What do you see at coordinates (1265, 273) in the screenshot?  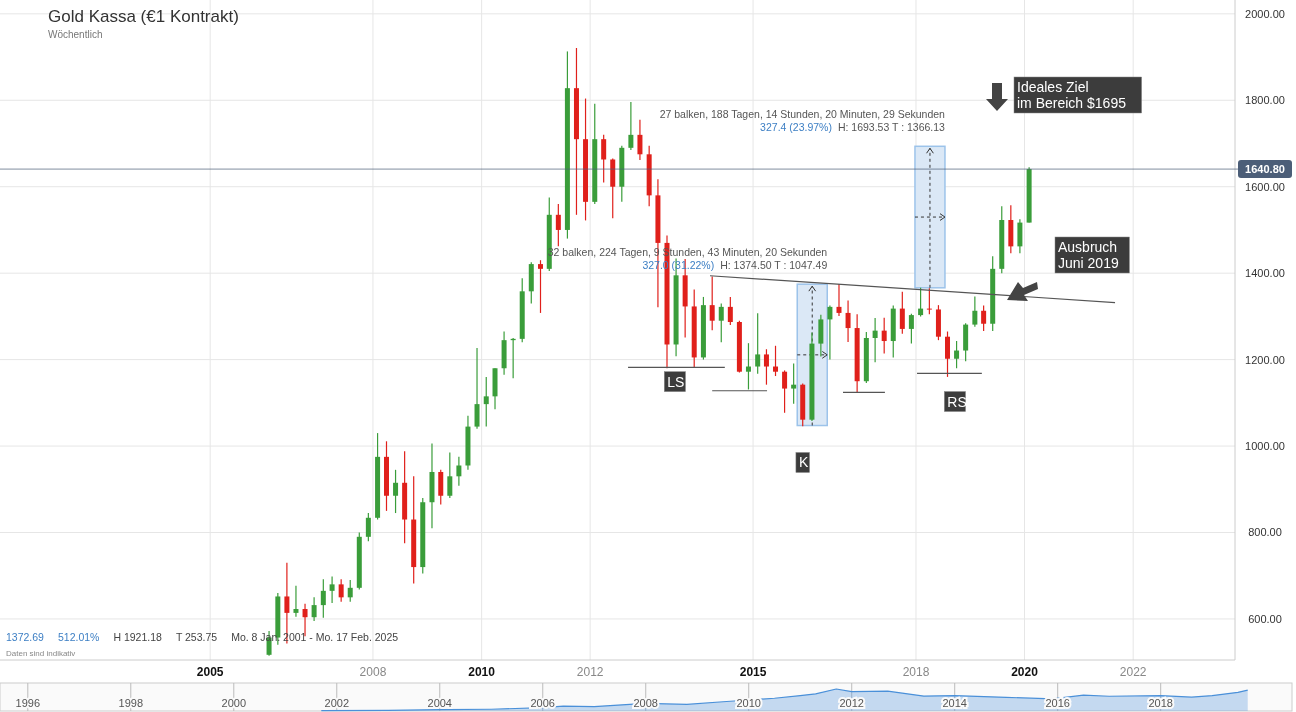 I see `y-tick-label: 1400.00` at bounding box center [1265, 273].